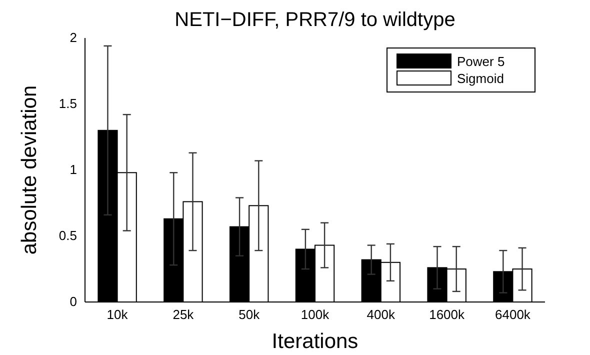  Describe the element at coordinates (315, 341) in the screenshot. I see `x-axis-title: Iterations` at that location.